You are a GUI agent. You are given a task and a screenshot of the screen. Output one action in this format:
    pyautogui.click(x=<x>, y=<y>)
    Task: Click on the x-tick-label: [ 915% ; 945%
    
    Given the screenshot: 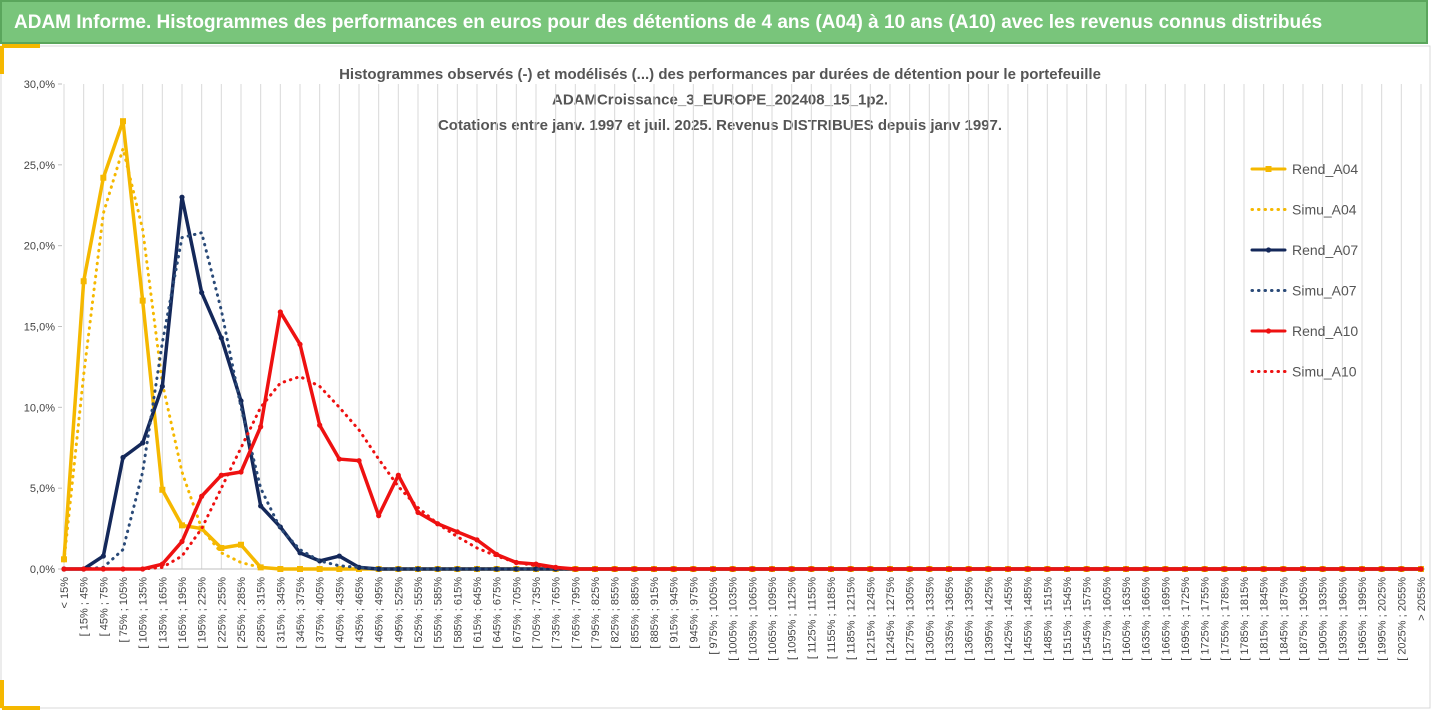 What is the action you would take?
    pyautogui.click(x=675, y=613)
    